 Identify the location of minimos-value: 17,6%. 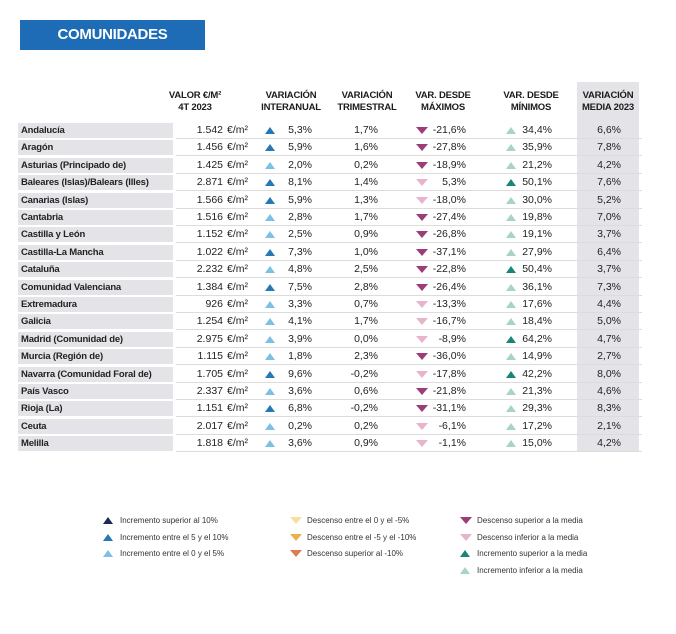
(537, 304).